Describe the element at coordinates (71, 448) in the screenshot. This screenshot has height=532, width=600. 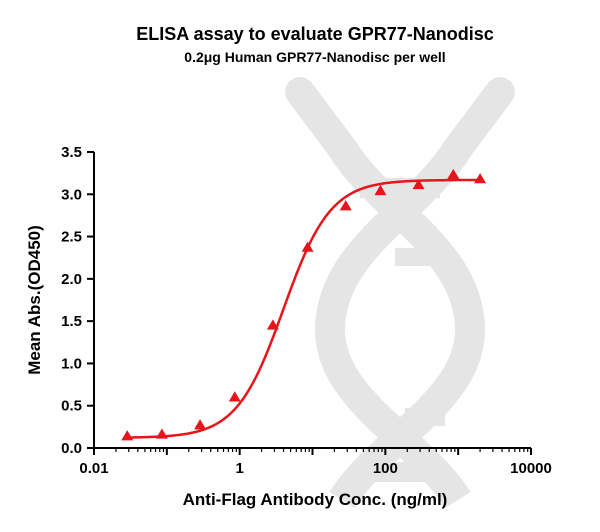
I see `y-tick-label: 0.0` at that location.